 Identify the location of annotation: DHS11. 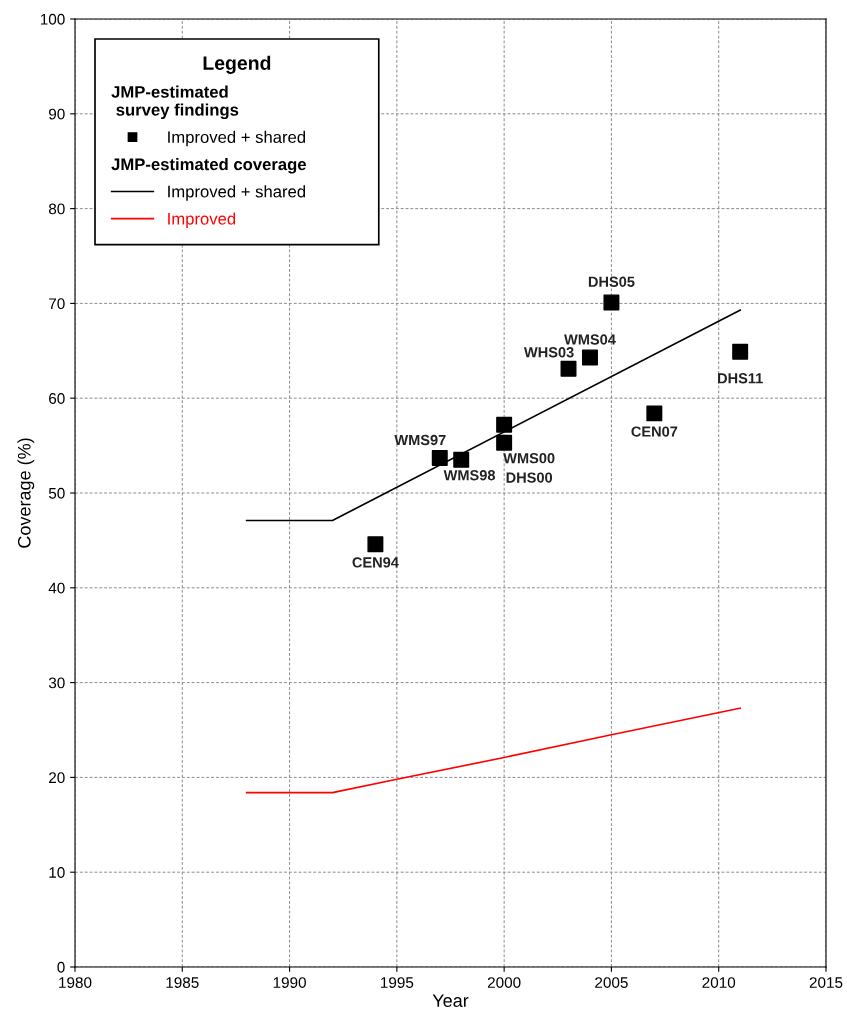
(740, 378).